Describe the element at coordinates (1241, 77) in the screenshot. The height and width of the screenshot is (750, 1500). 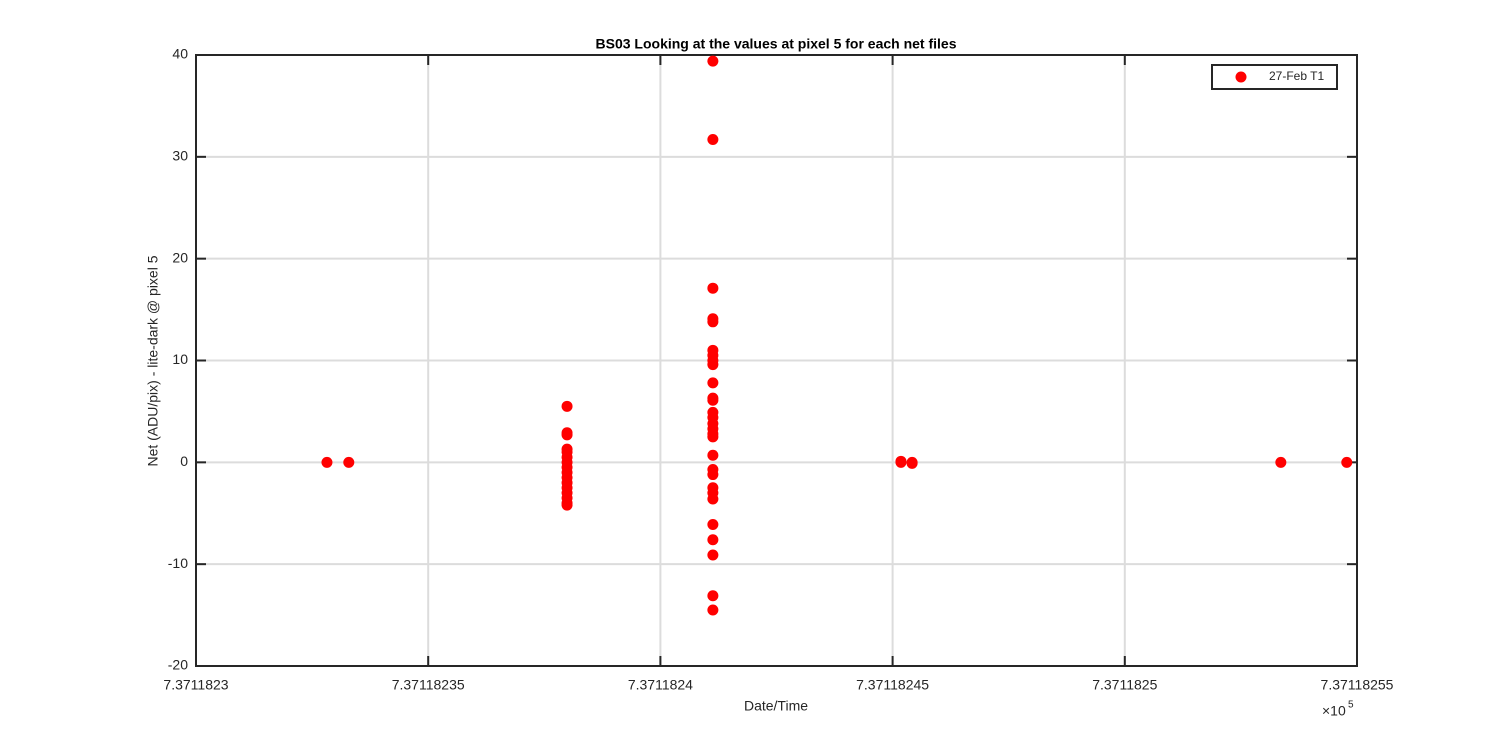
I see `legend-marker` at that location.